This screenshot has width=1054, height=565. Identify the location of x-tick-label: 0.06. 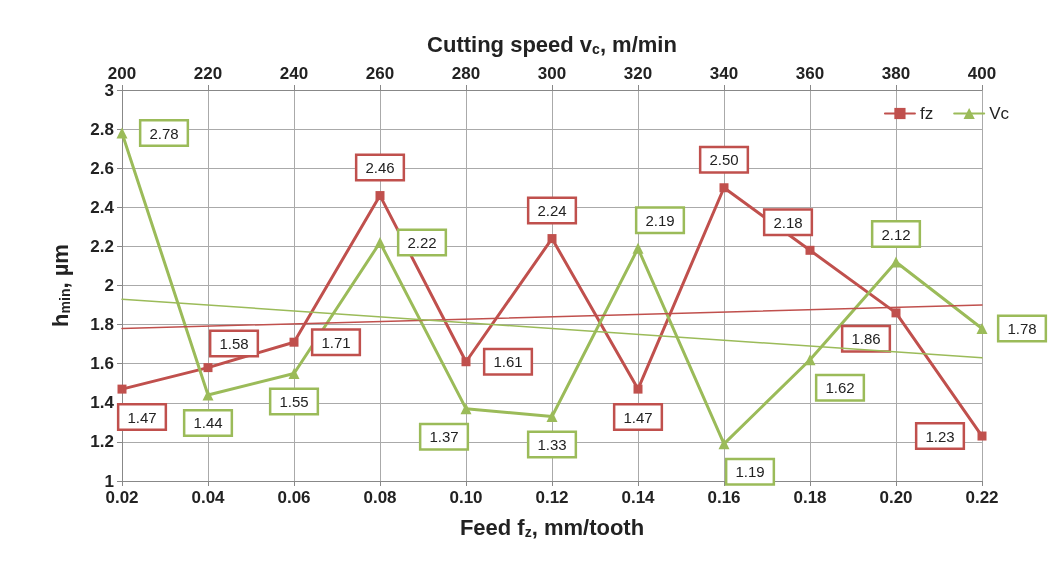
(294, 497).